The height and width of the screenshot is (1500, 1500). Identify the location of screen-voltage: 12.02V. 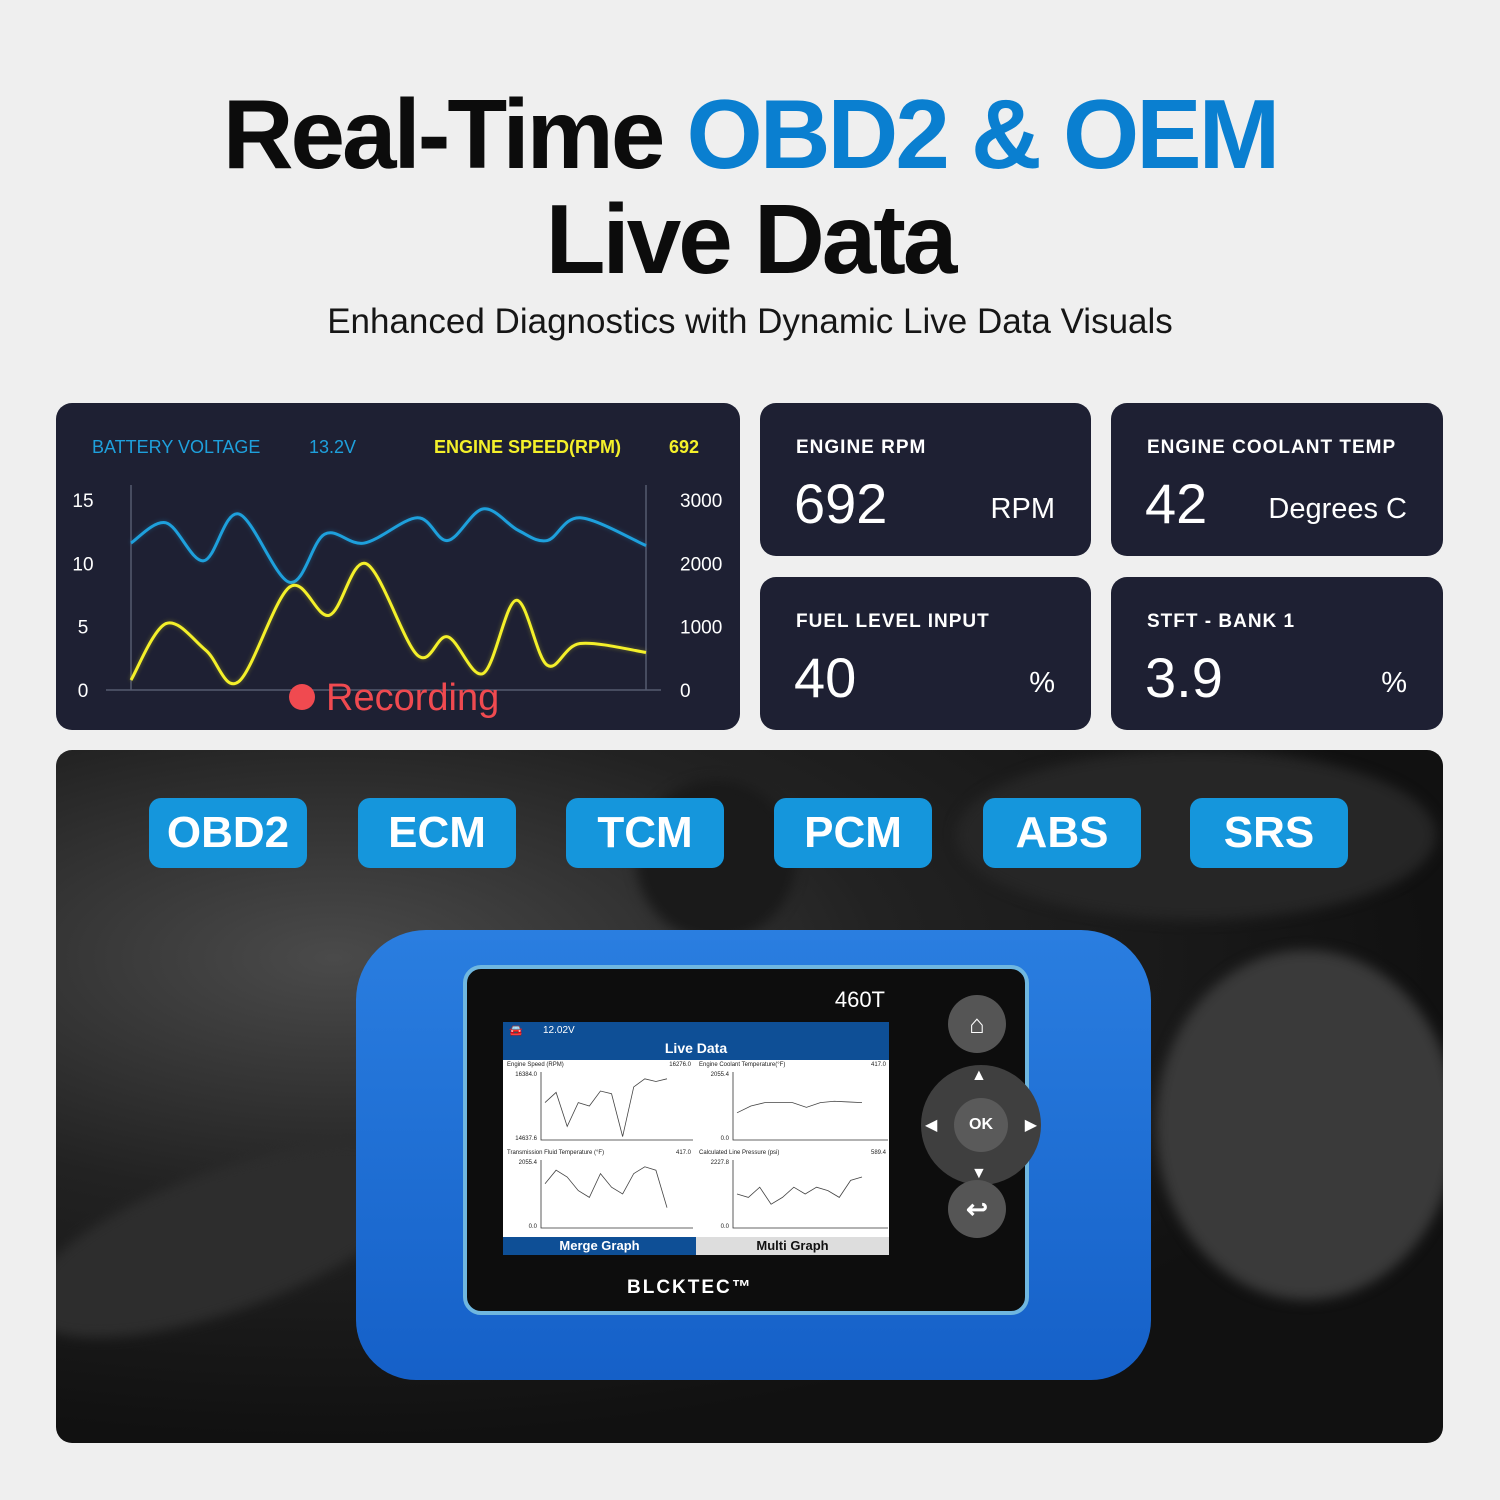
(559, 1030).